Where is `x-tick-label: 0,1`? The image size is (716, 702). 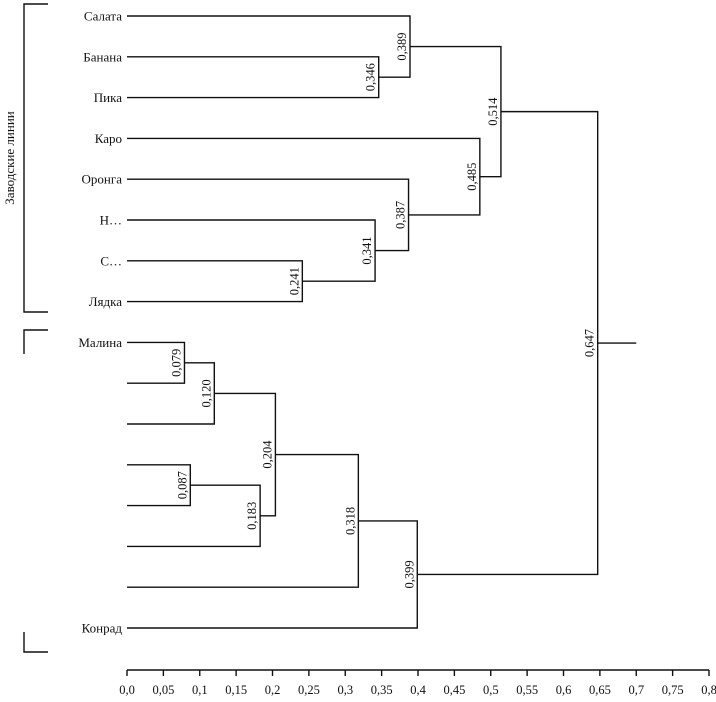 x-tick-label: 0,1 is located at coordinates (200, 690).